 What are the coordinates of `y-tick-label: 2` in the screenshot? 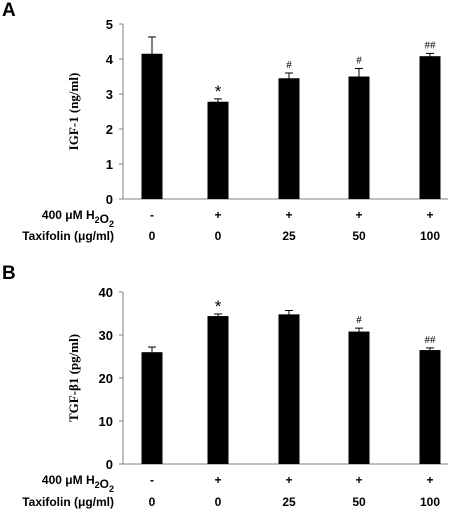 It's located at (109, 129).